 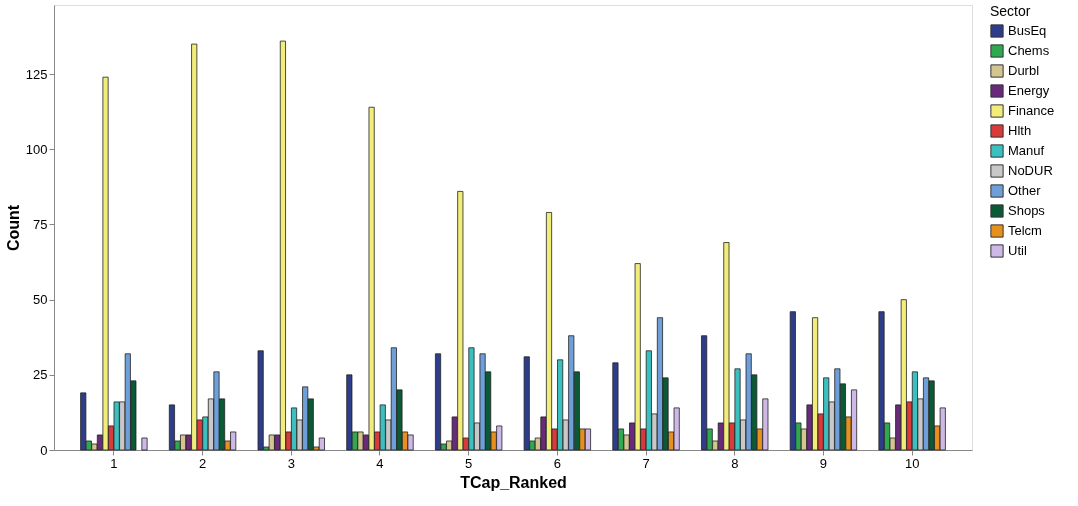 What do you see at coordinates (36, 74) in the screenshot?
I see `y-tick-label: 125` at bounding box center [36, 74].